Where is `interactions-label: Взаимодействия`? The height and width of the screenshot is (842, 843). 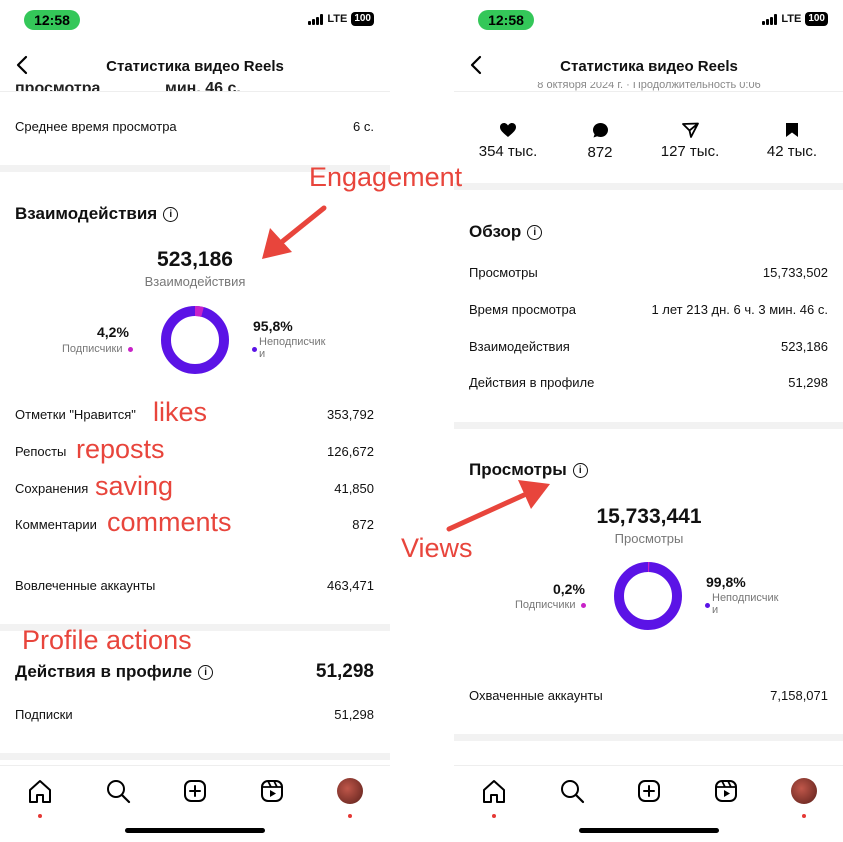
interactions-label: Взаимодействия is located at coordinates (519, 346).